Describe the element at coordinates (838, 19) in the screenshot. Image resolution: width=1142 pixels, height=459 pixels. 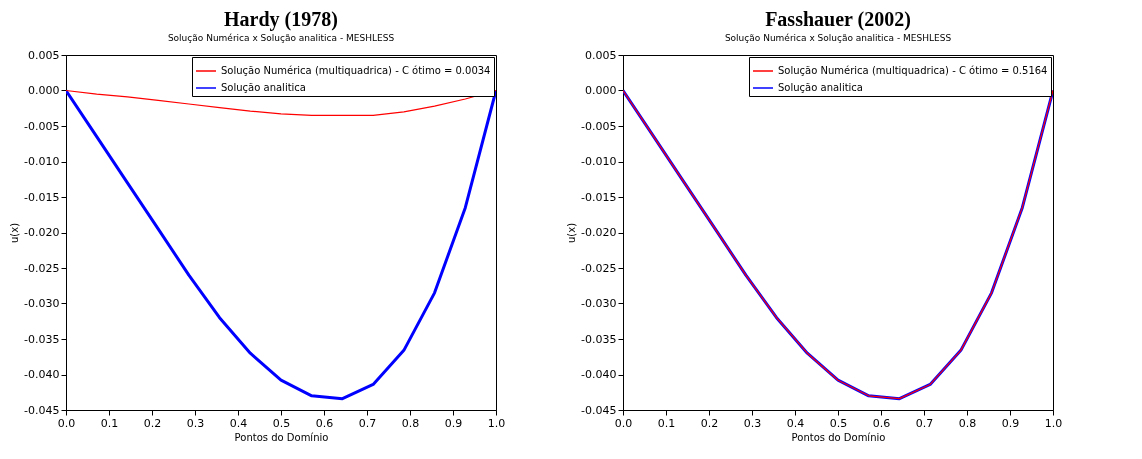
I see `chart-title: Fasshauer (2002)` at that location.